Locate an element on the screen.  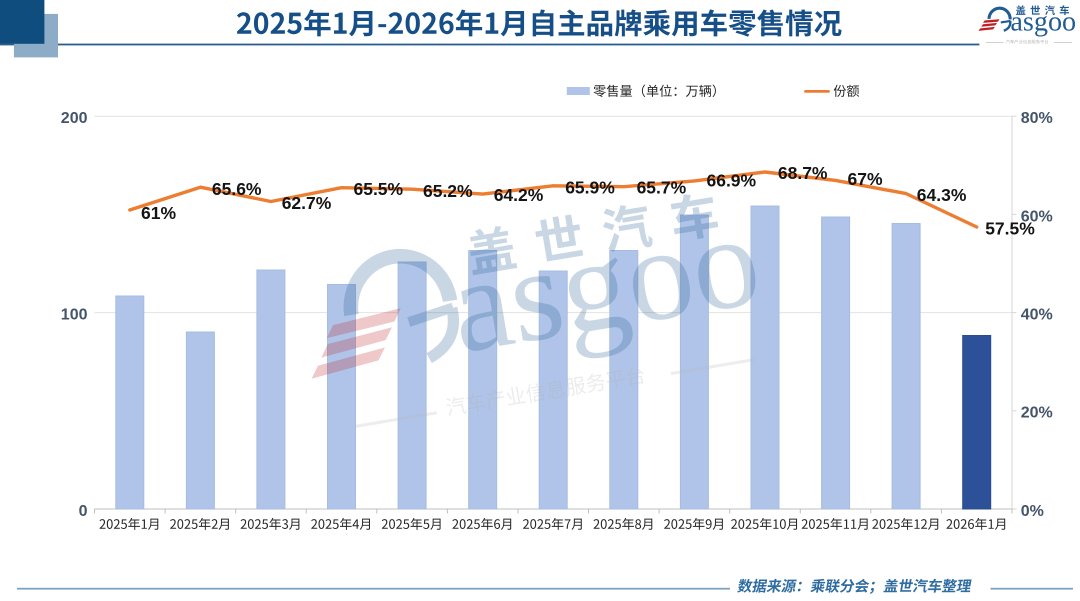
svg-text: 65.2% is located at coordinates (448, 191).